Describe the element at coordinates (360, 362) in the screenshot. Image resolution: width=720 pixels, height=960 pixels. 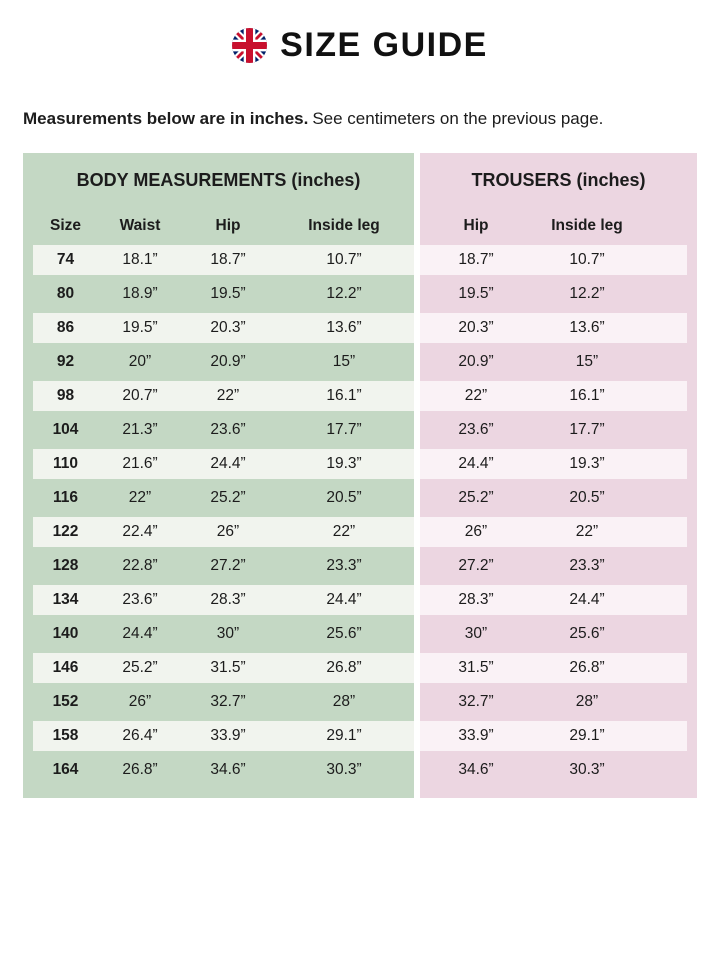
I see `table-row: 92 20” 20.9” 15” 20.9” 15”` at that location.